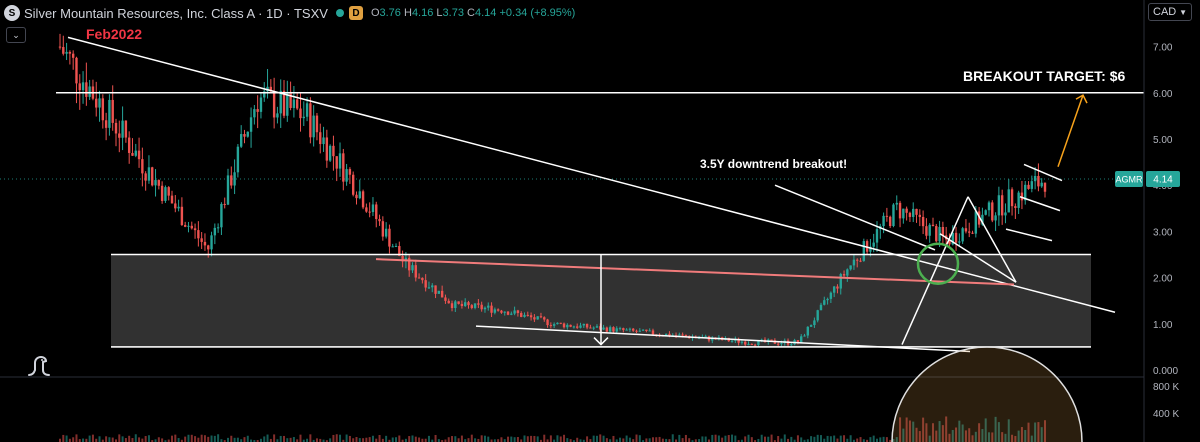  Describe the element at coordinates (987, 394) in the screenshot. I see `volume-highlight-circle` at that location.